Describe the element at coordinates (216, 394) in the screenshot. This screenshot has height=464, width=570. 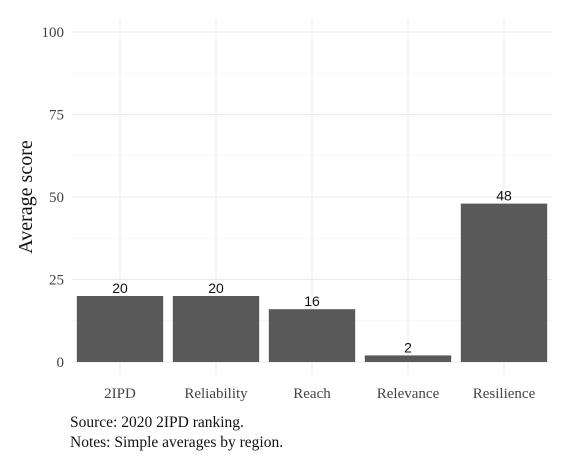
I see `x-tick-label: Reliability` at that location.